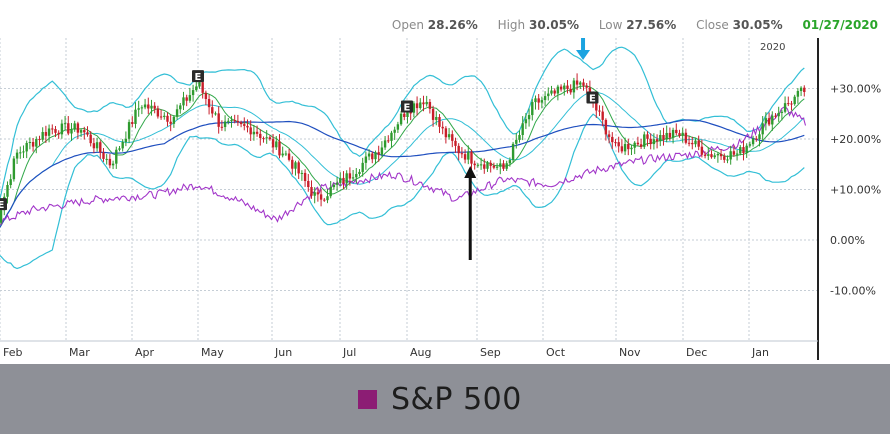 The image size is (890, 434). Describe the element at coordinates (511, 25) in the screenshot. I see `high-label: High` at that location.